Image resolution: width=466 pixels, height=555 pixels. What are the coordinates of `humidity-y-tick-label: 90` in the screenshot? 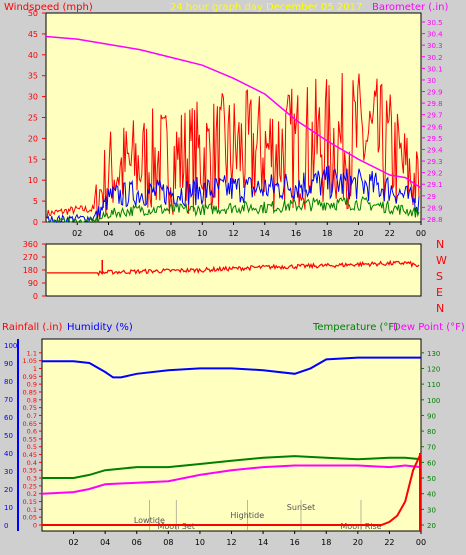 It's located at (8, 364).